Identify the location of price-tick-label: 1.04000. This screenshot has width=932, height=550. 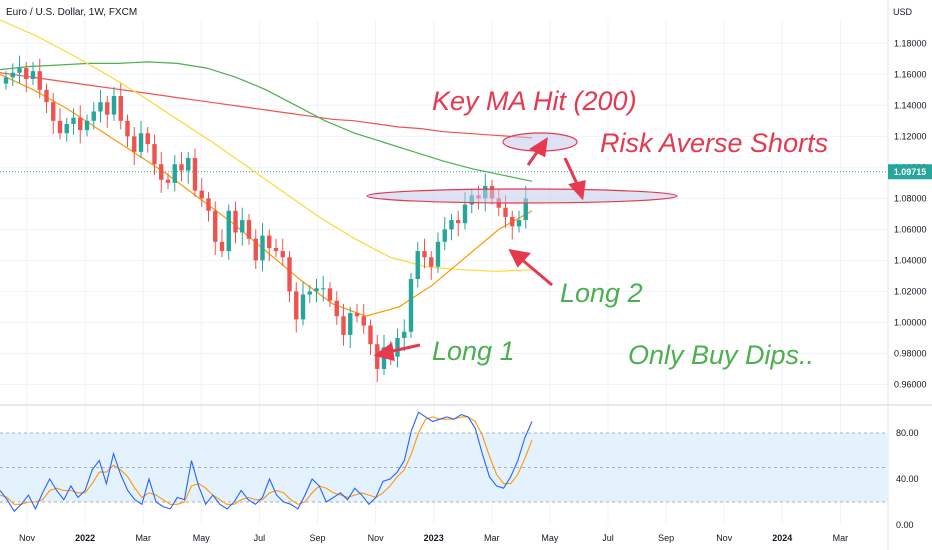
(910, 260).